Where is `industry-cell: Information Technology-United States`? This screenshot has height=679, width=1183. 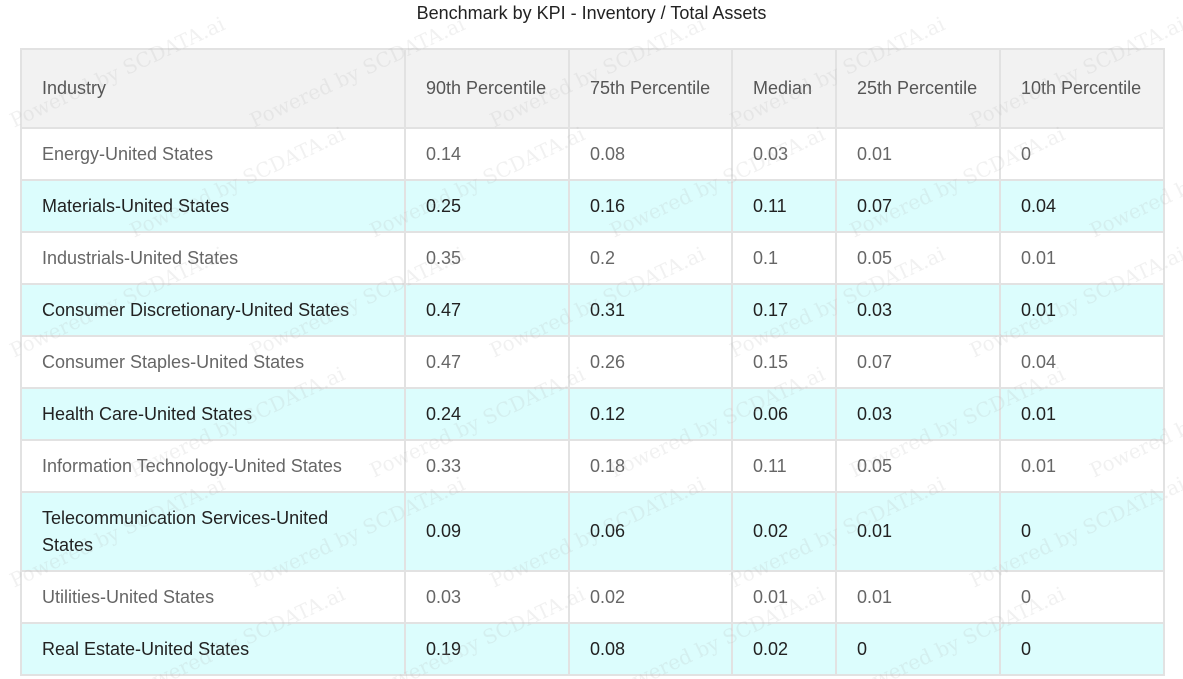
industry-cell: Information Technology-United States is located at coordinates (213, 466).